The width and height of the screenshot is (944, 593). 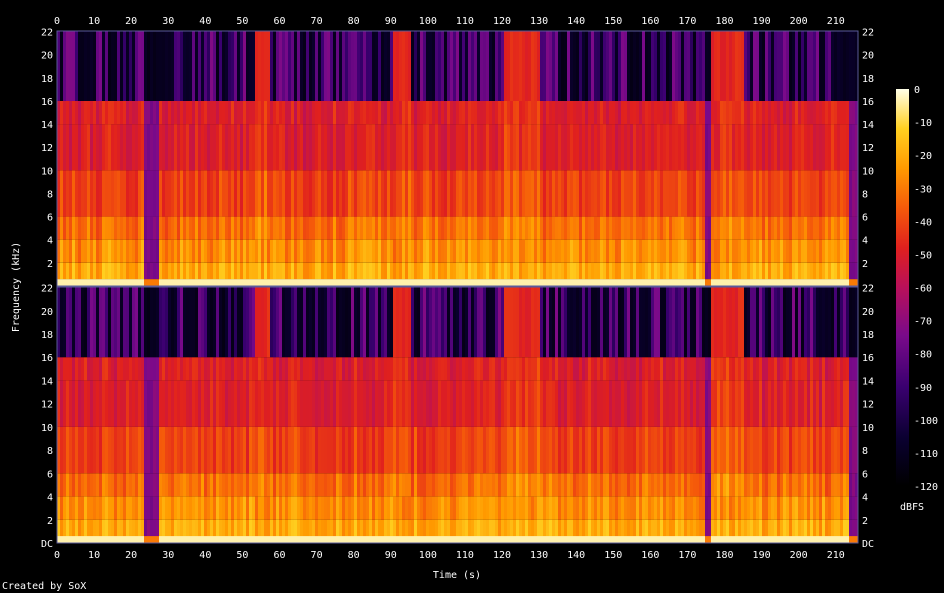 I want to click on y-tick-label-right: 18, so click(x=868, y=335).